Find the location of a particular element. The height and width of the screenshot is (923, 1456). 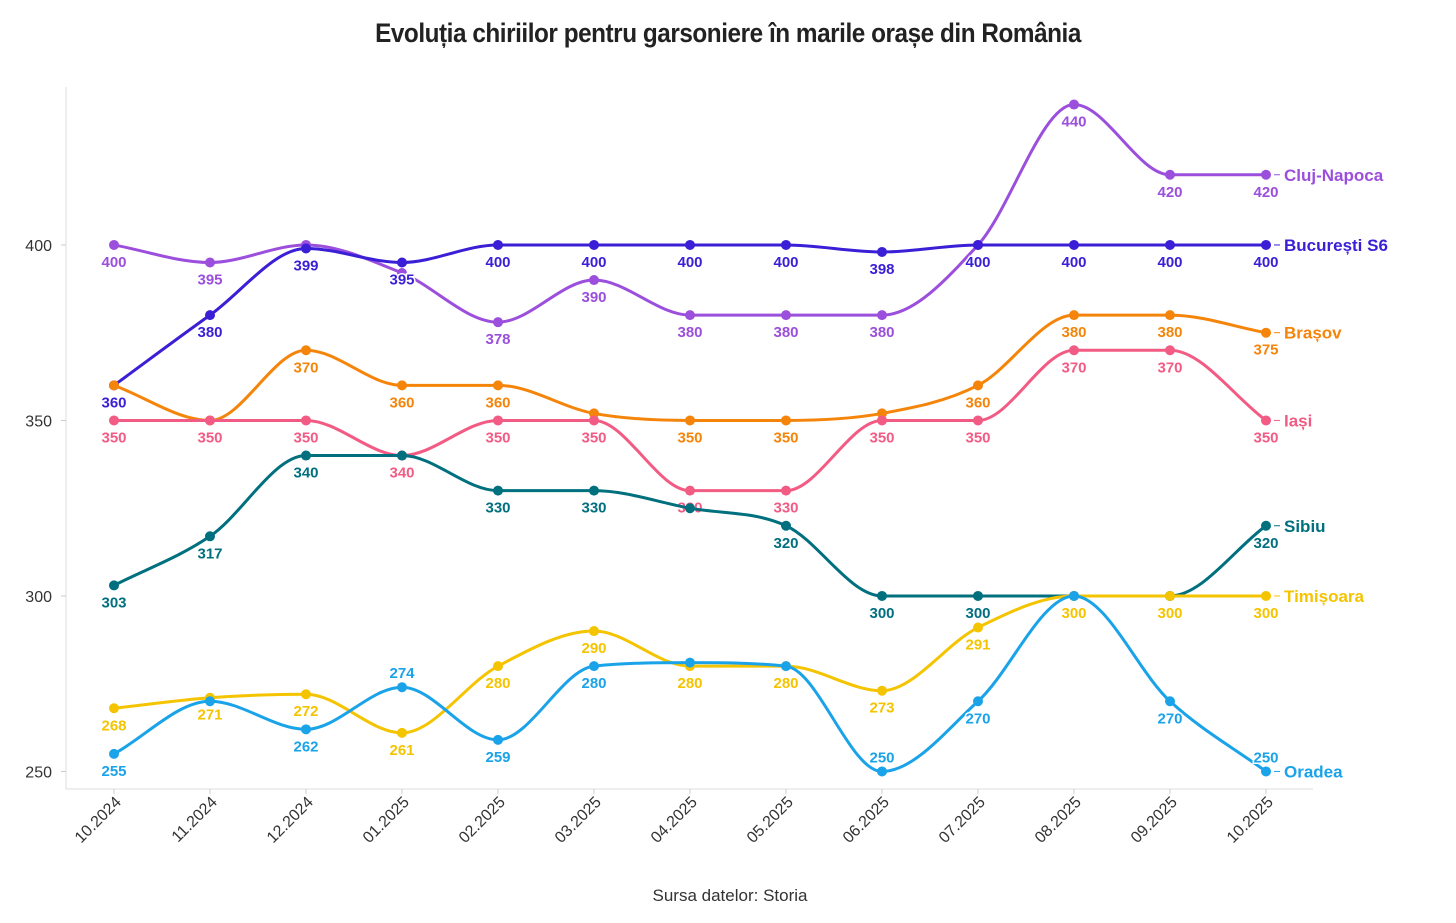

x-tick-label: 07.2025 is located at coordinates (962, 820).